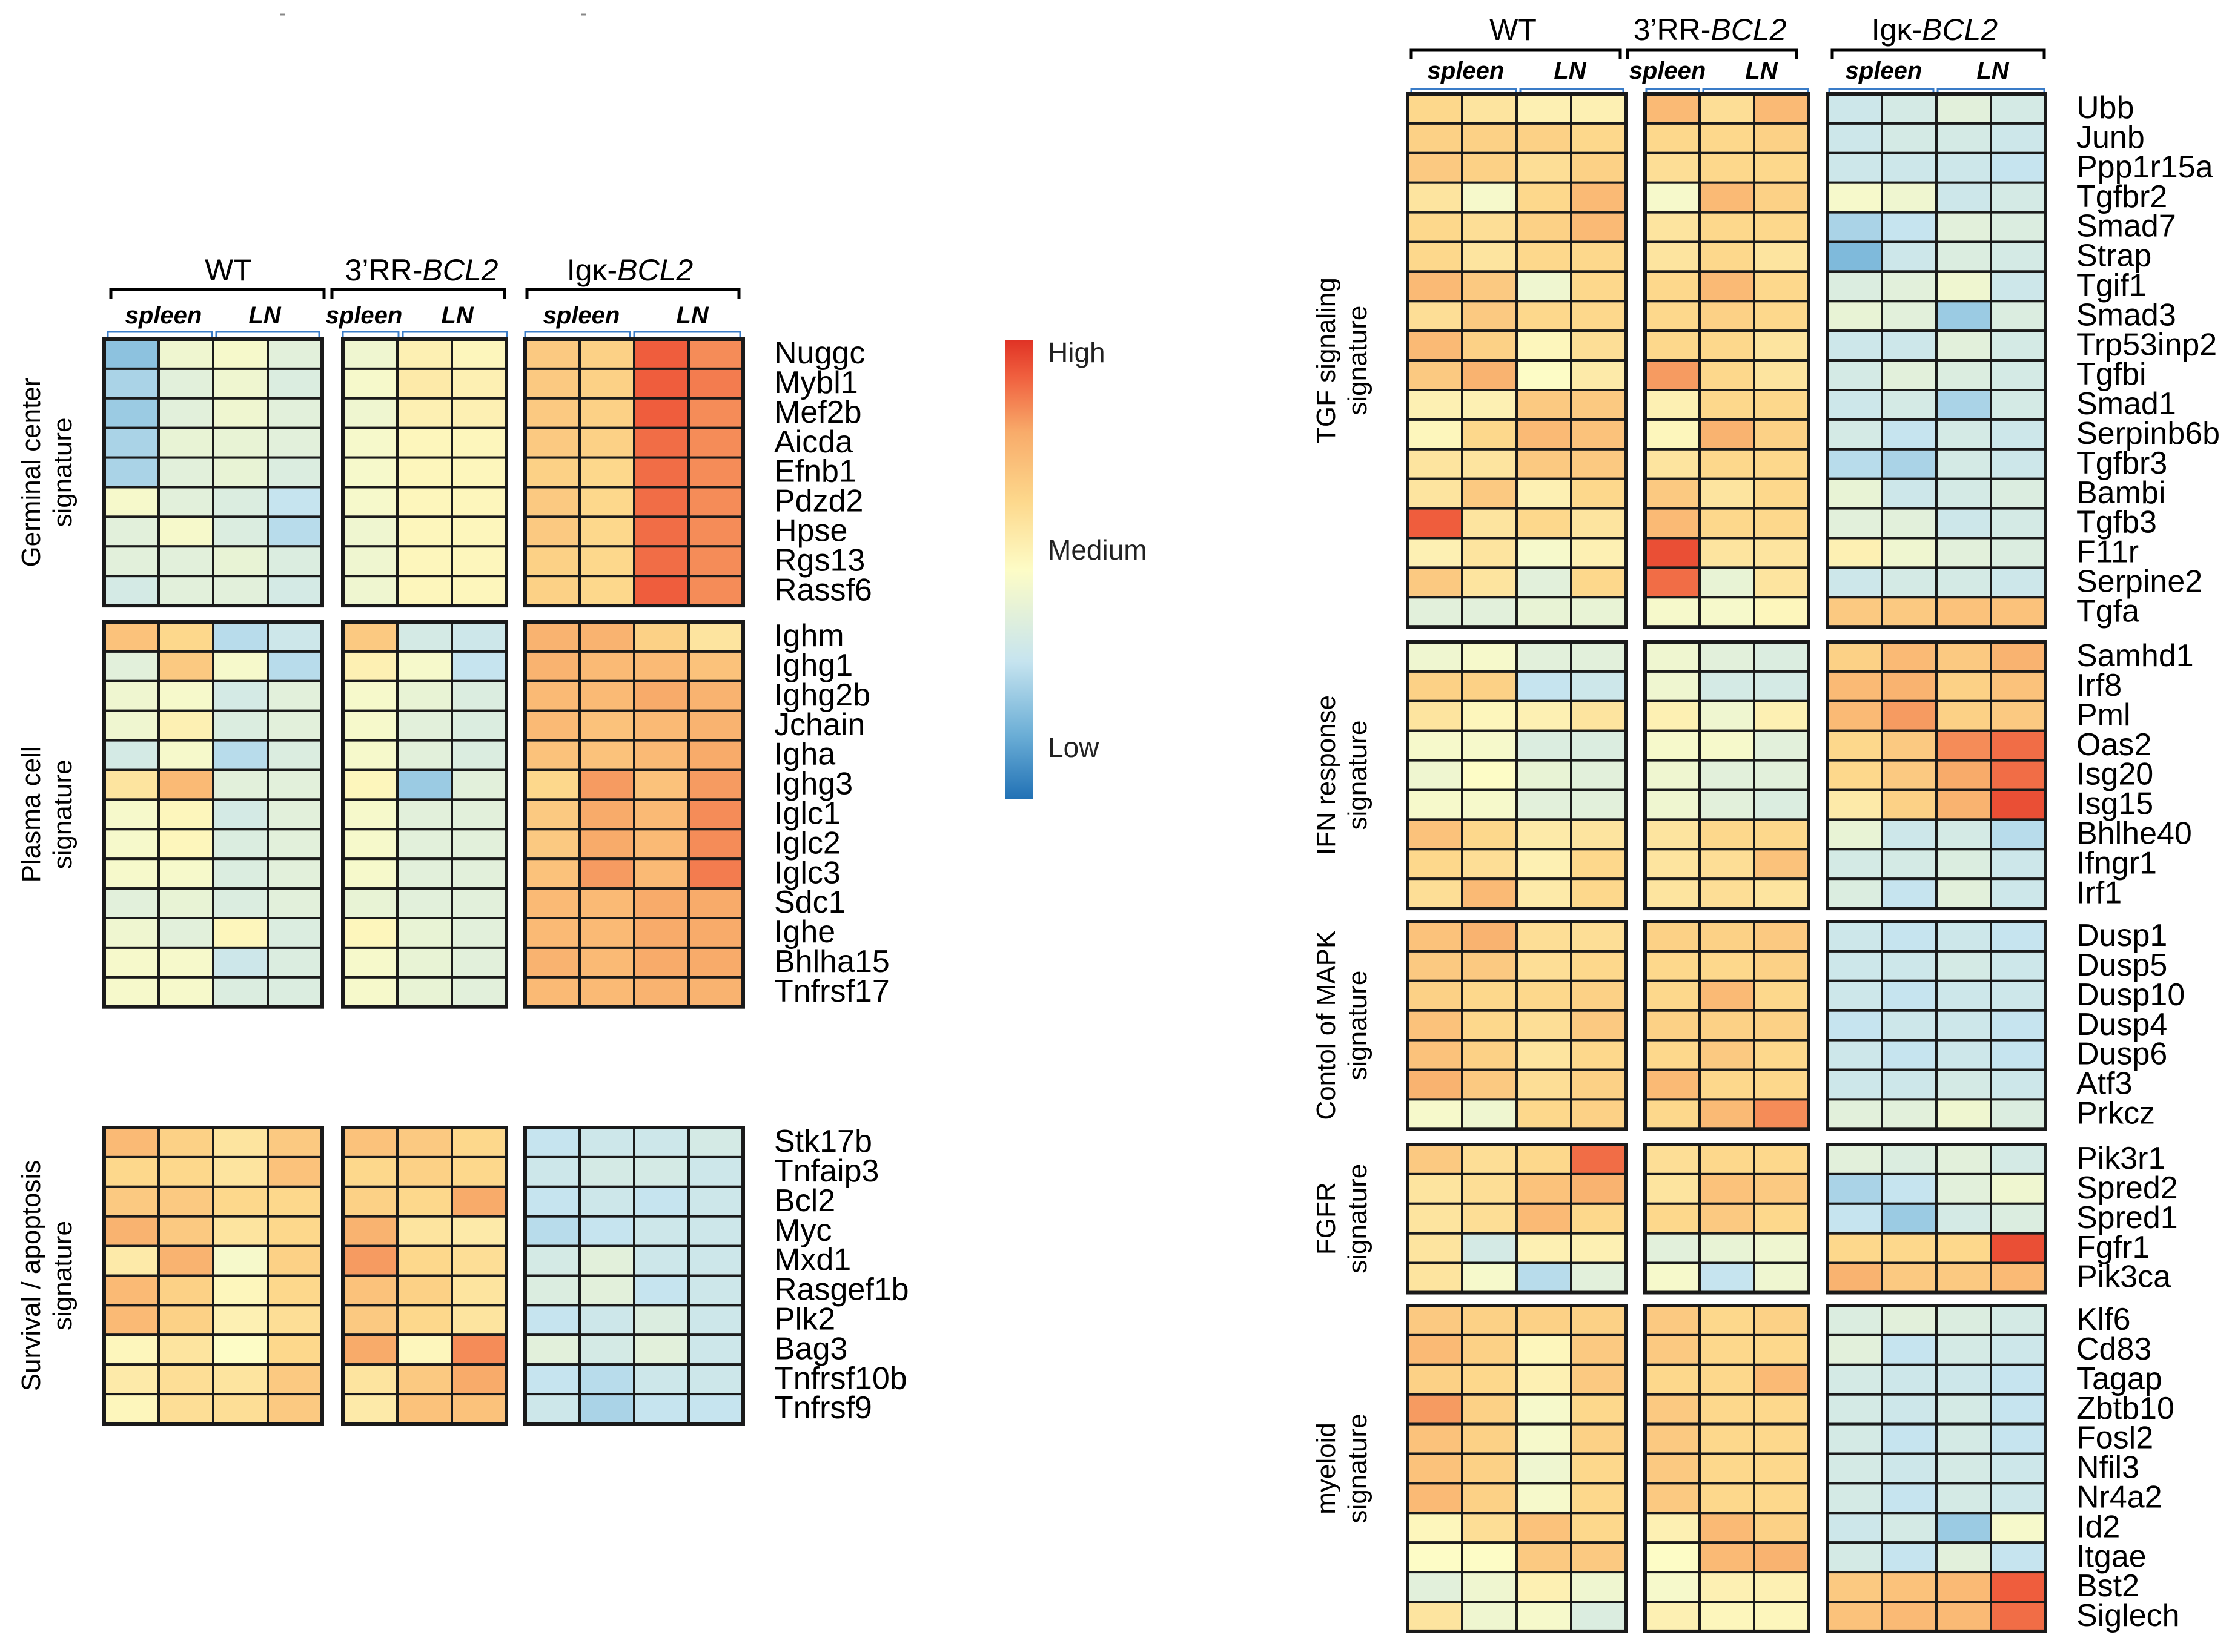  What do you see at coordinates (2119, 1378) in the screenshot?
I see `gene-label: Tagap` at bounding box center [2119, 1378].